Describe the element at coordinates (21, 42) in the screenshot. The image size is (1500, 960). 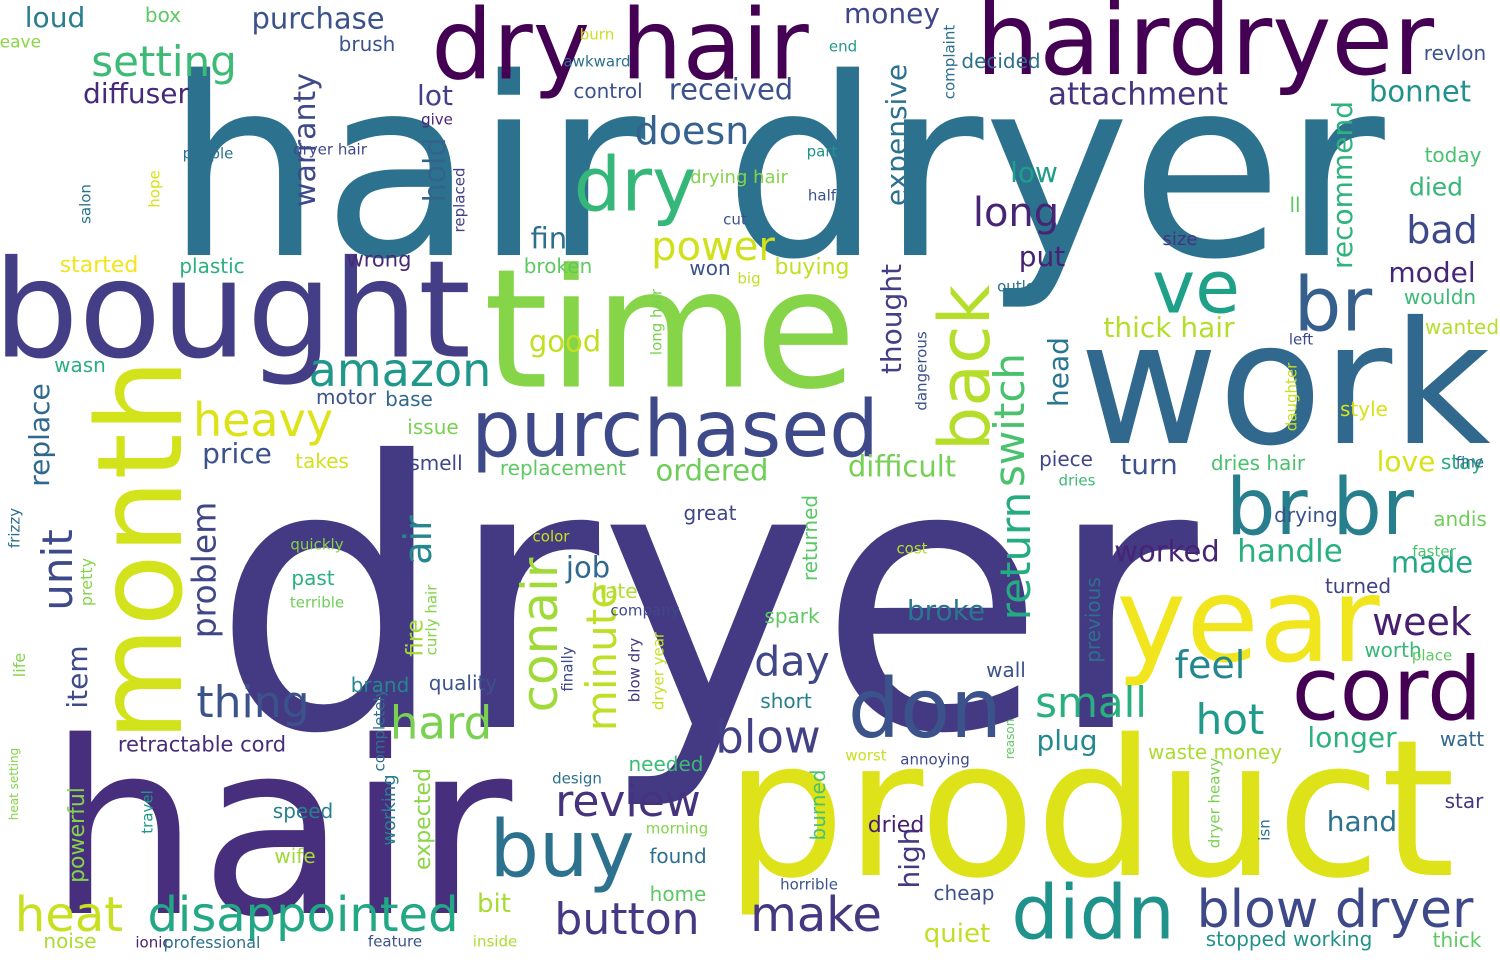
I see `cloud-word: leave` at that location.